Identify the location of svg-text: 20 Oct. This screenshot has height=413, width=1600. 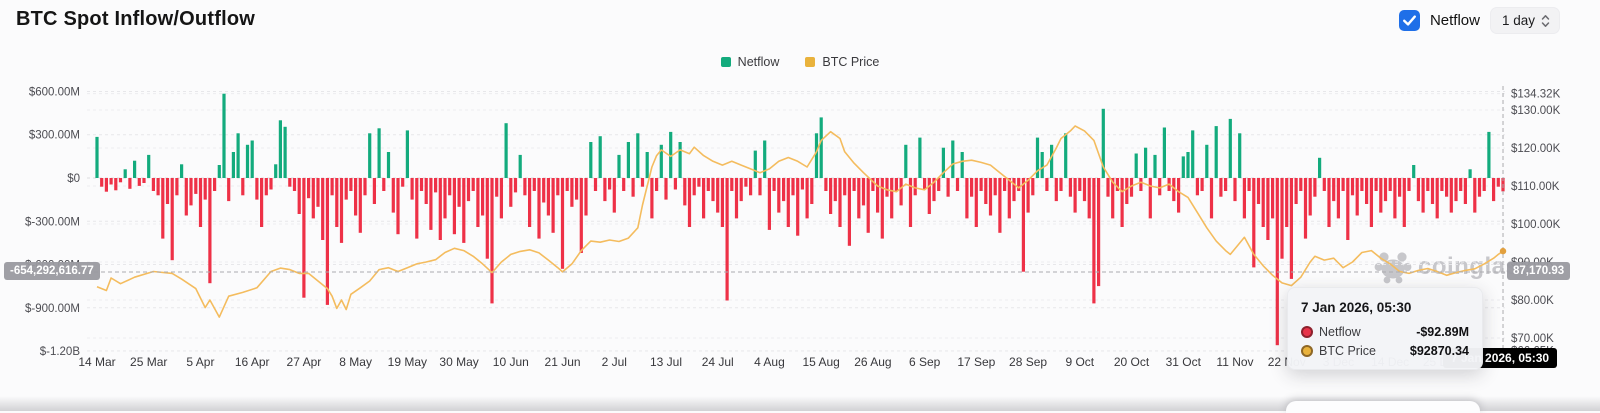
(1132, 362).